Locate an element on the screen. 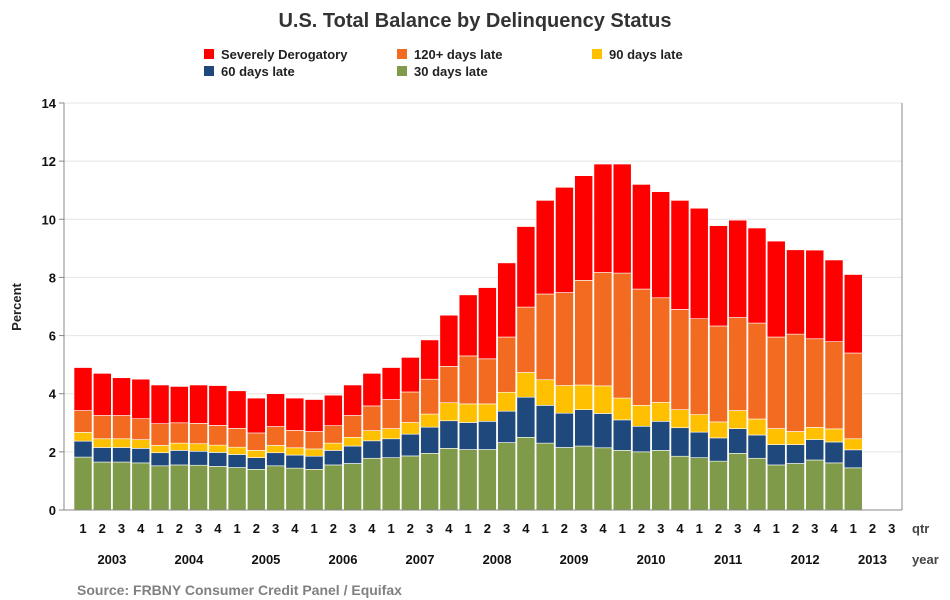 Image resolution: width=950 pixels, height=600 pixels. year-tick-label: 2013 is located at coordinates (872, 559).